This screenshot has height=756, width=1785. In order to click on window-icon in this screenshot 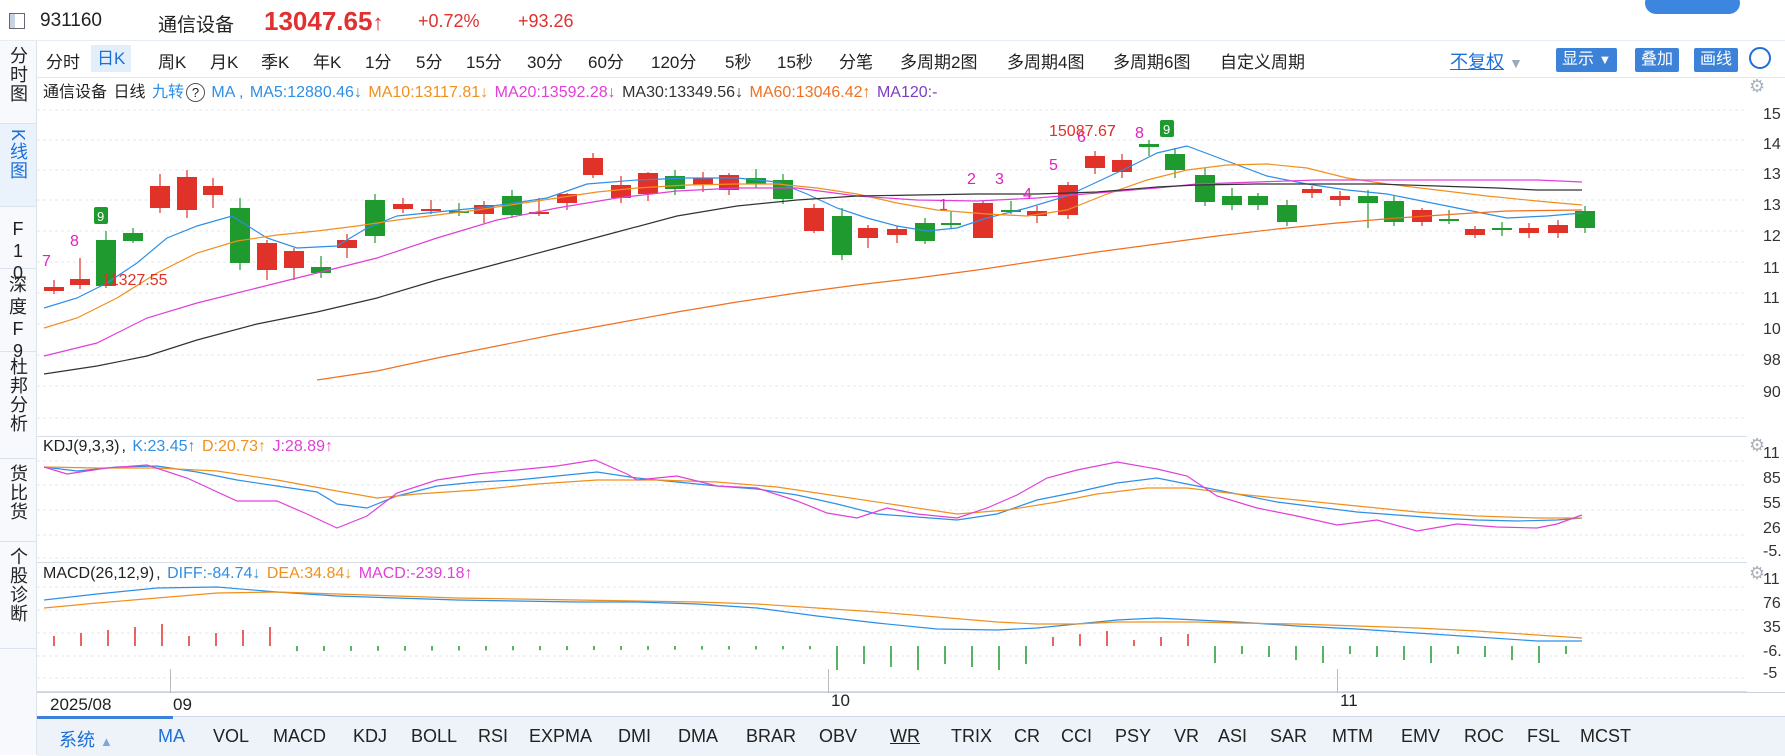, I will do `click(17, 21)`.